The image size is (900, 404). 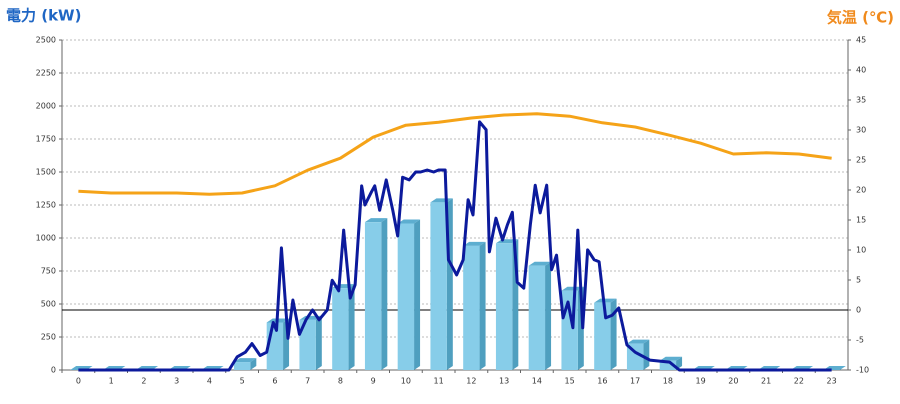 I want to click on y-tick-label: 1500, so click(x=46, y=172).